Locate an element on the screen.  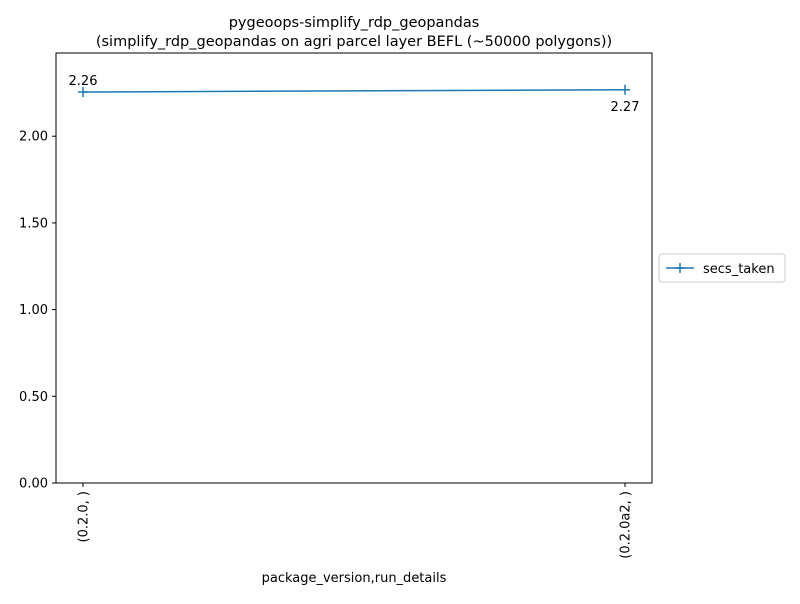
y-tick-label: 1.50 is located at coordinates (33, 223).